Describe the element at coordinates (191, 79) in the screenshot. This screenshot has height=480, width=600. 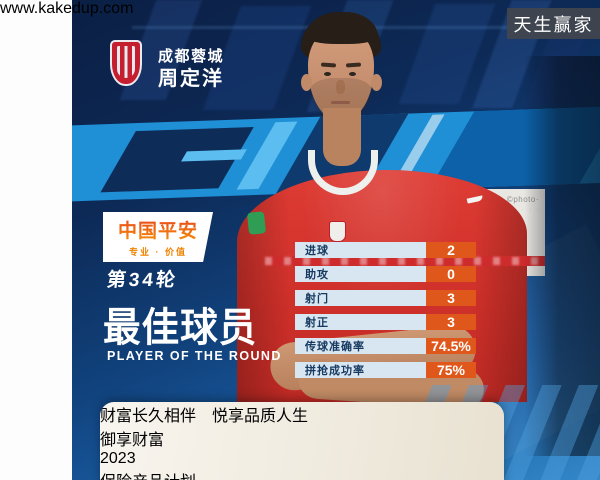
I see `player-name: 周定洋` at that location.